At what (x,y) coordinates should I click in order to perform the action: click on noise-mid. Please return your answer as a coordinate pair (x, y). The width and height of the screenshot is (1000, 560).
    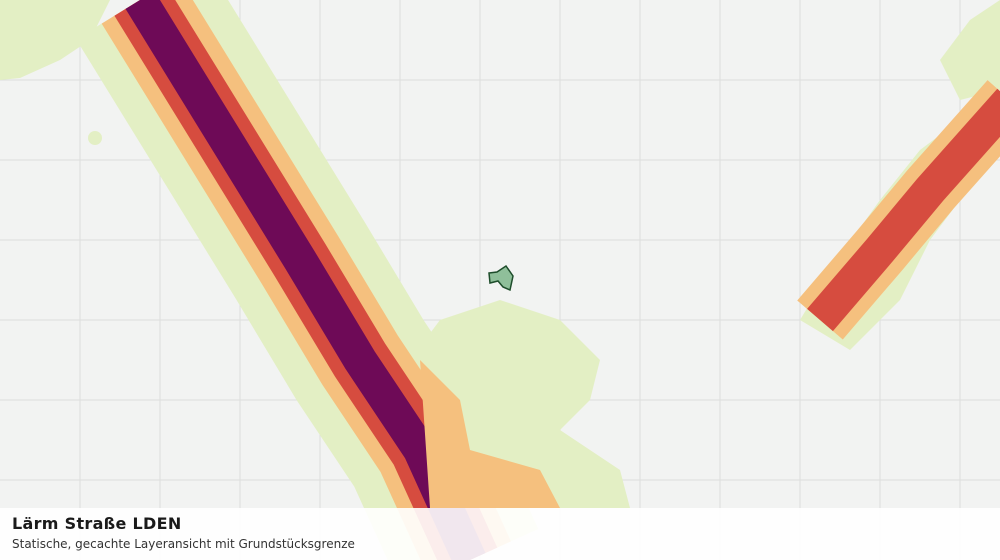
    Looking at the image, I should click on (490, 434).